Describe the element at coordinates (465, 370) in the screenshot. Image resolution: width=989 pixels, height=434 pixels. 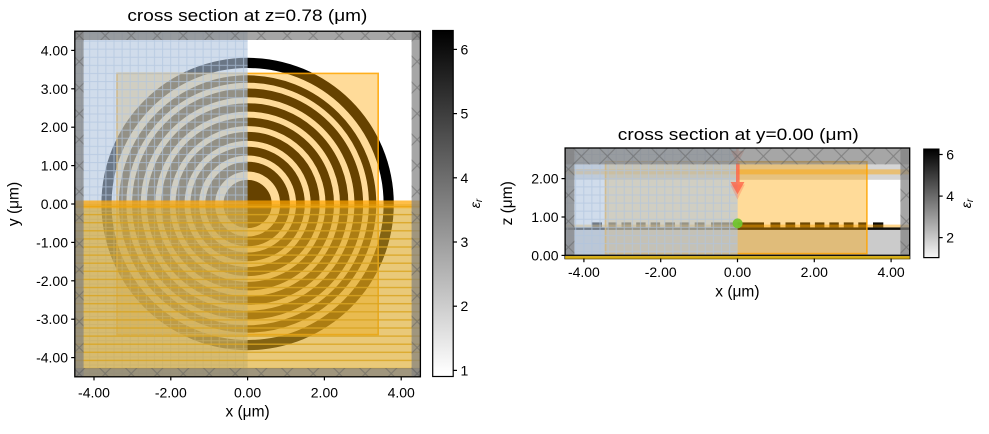
I see `svg-text: 1` at that location.